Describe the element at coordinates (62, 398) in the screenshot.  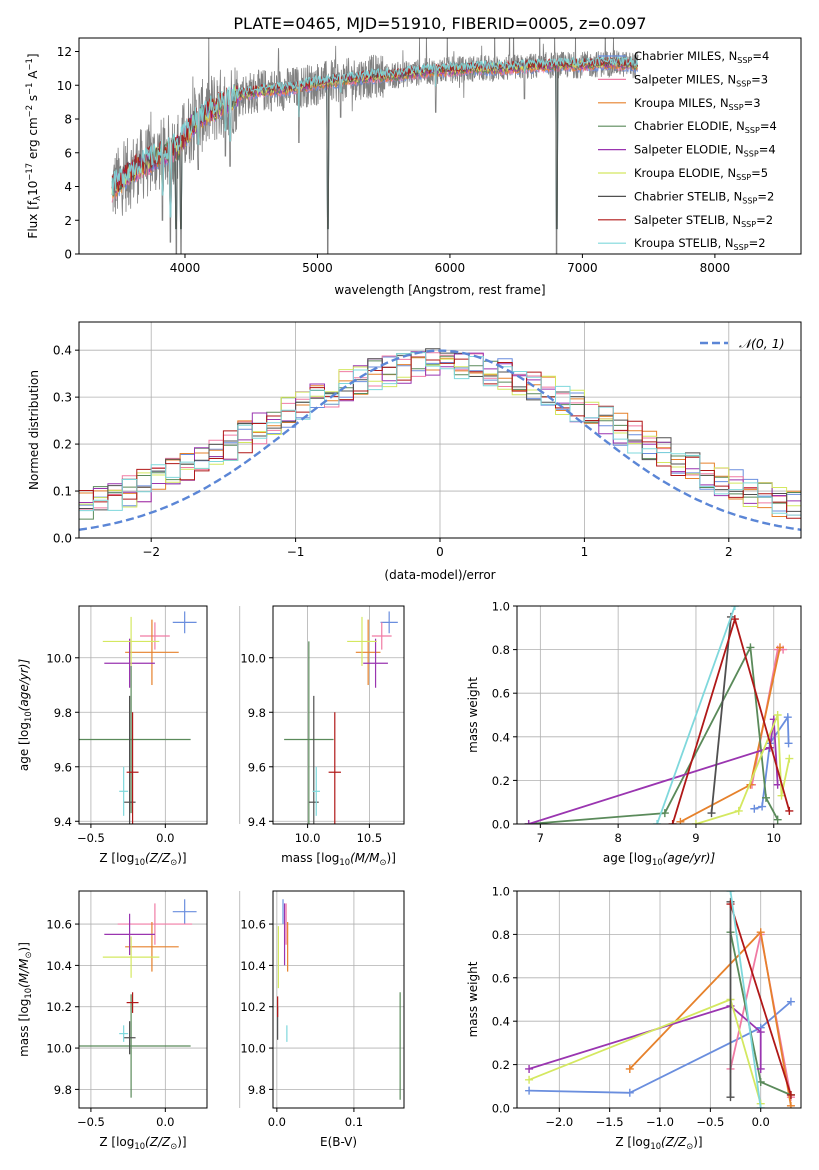
I see `y-tick-label: 0.3` at that location.